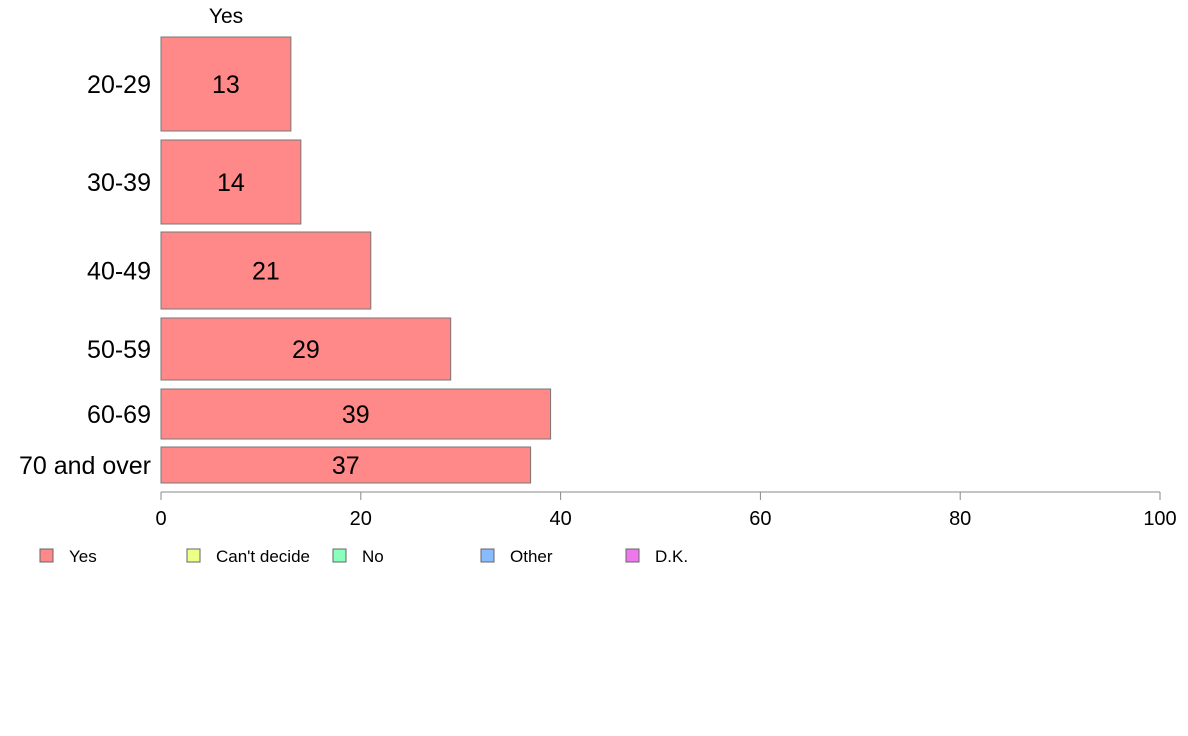 The image size is (1188, 736). What do you see at coordinates (373, 556) in the screenshot?
I see `legend-label: No` at bounding box center [373, 556].